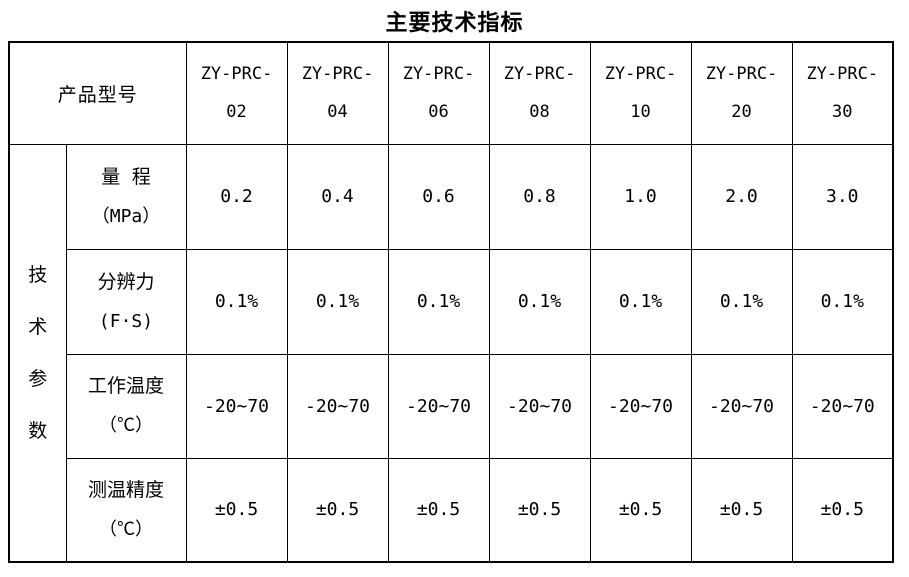 This screenshot has width=909, height=577. What do you see at coordinates (337, 196) in the screenshot?
I see `value-cell: 0.4` at bounding box center [337, 196].